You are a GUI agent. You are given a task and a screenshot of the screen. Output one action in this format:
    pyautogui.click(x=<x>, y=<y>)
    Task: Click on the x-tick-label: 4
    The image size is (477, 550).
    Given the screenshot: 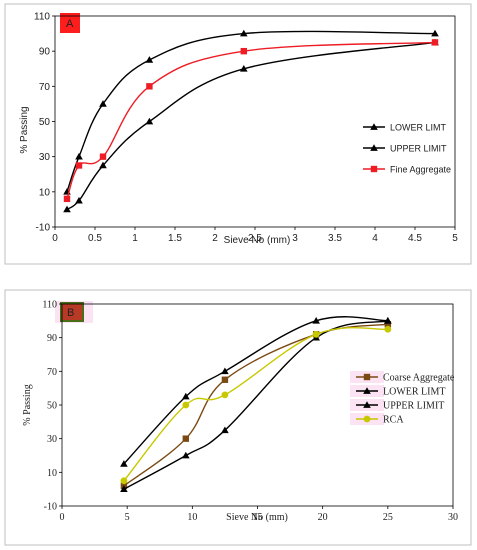 What is the action you would take?
    pyautogui.click(x=375, y=238)
    